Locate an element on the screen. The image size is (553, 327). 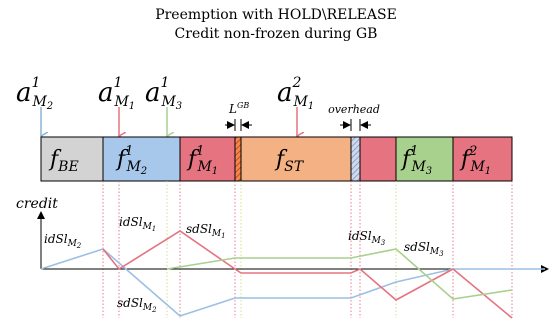
arrival-label-a2-m1: a2 M1 is located at coordinates (295, 93).